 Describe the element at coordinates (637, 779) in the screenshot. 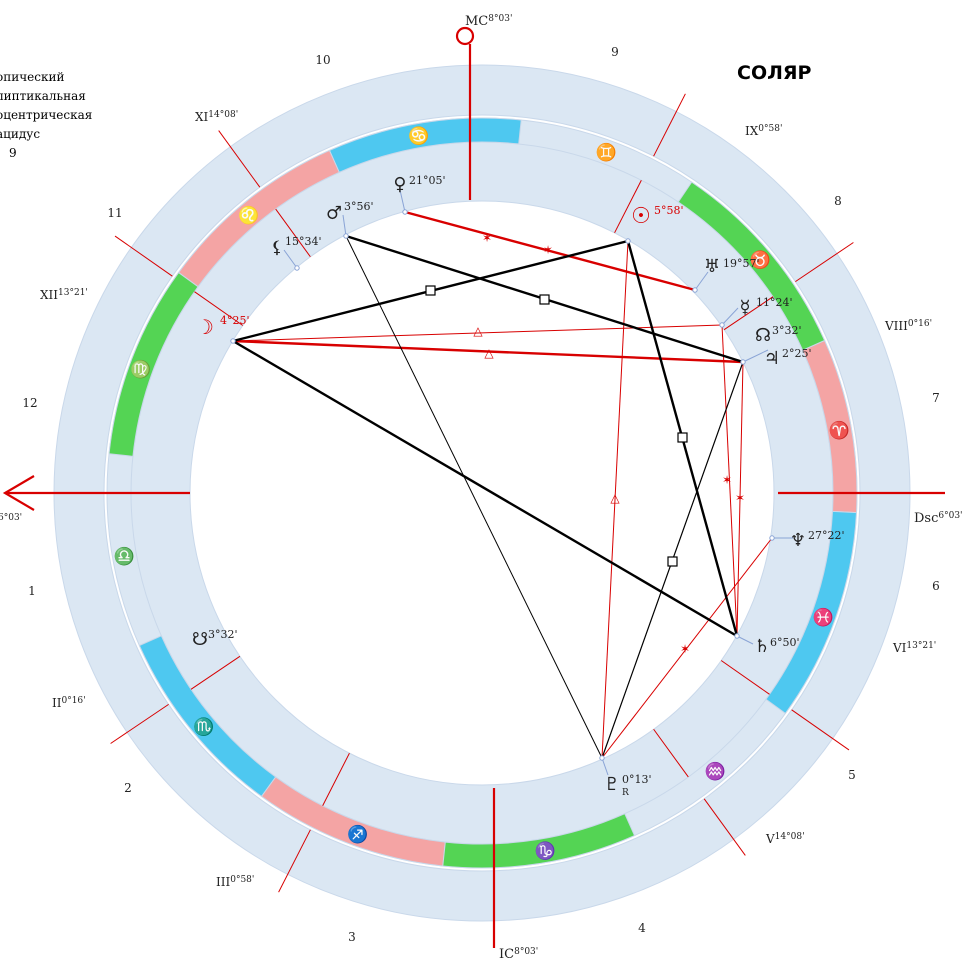

I see `pluto-degree: 0°13'` at that location.